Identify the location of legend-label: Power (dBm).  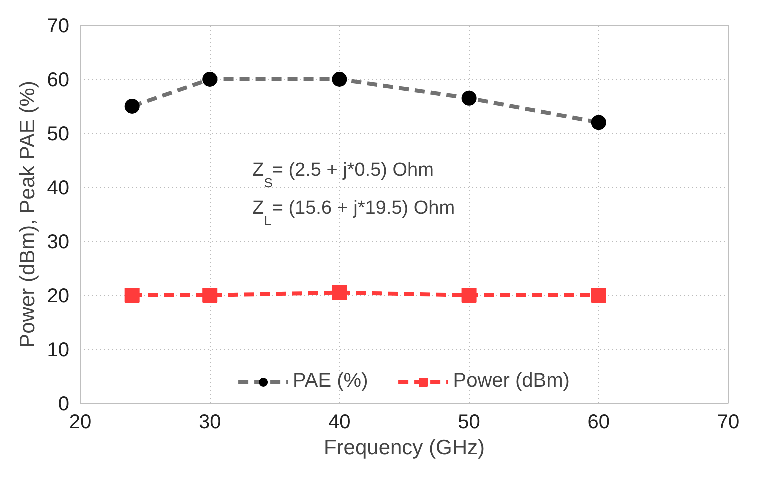
(511, 381).